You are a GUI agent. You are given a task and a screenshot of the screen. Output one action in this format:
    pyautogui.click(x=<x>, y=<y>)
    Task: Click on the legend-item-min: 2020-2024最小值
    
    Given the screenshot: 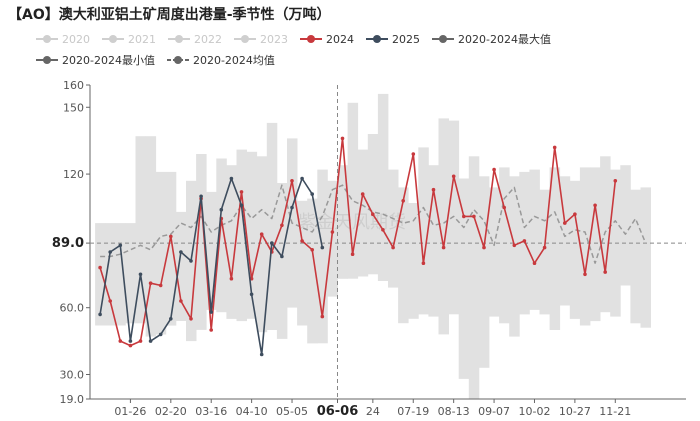 What is the action you would take?
    pyautogui.click(x=95, y=60)
    